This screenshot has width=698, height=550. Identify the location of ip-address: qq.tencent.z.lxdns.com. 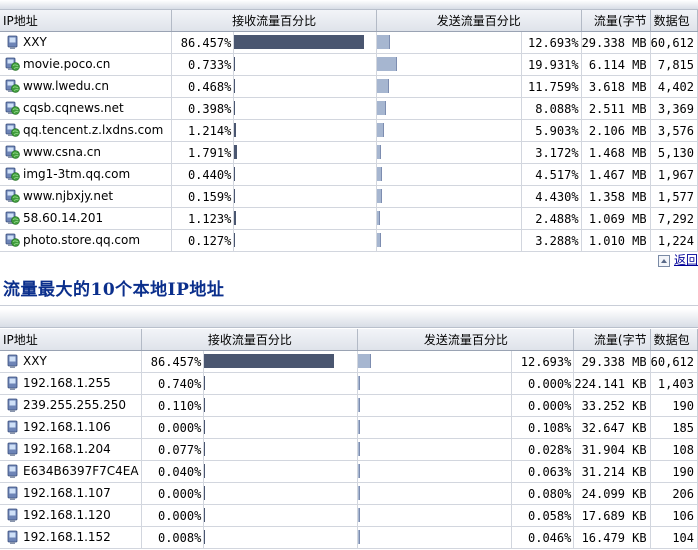
(93, 130).